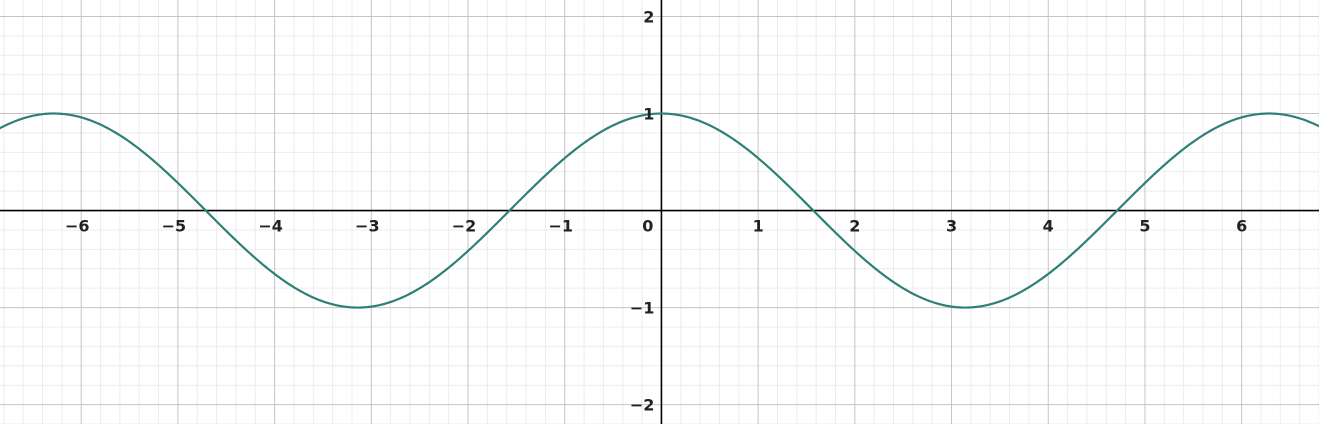 This screenshot has height=424, width=1319. I want to click on x-tick-label: −6, so click(77, 226).